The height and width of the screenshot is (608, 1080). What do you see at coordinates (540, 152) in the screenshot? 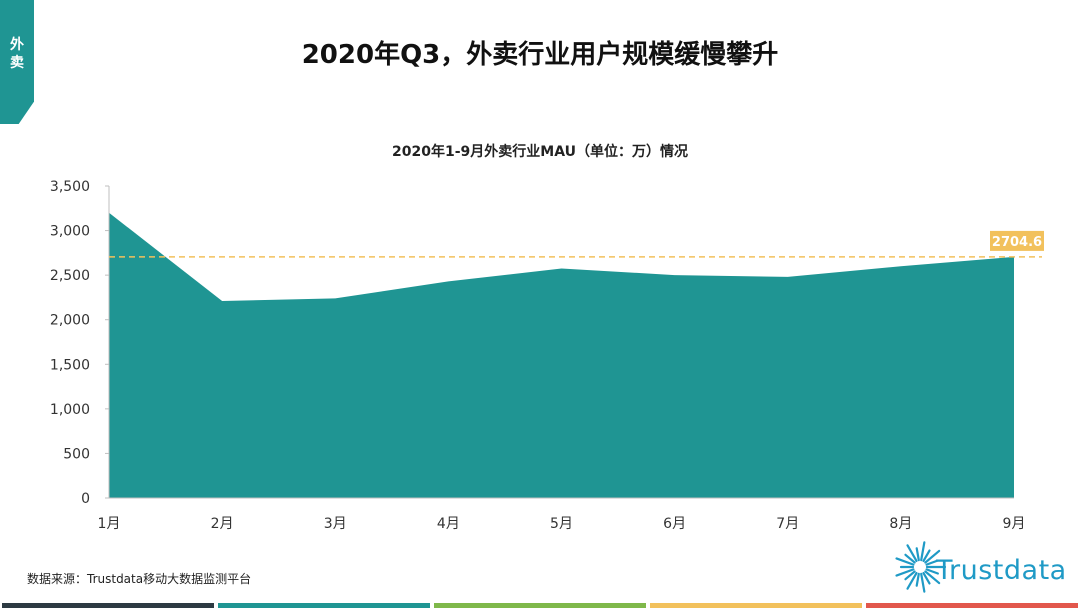
I see `chart-title: 2020年1-9月外卖行业MAU（单位：万）情况` at bounding box center [540, 152].